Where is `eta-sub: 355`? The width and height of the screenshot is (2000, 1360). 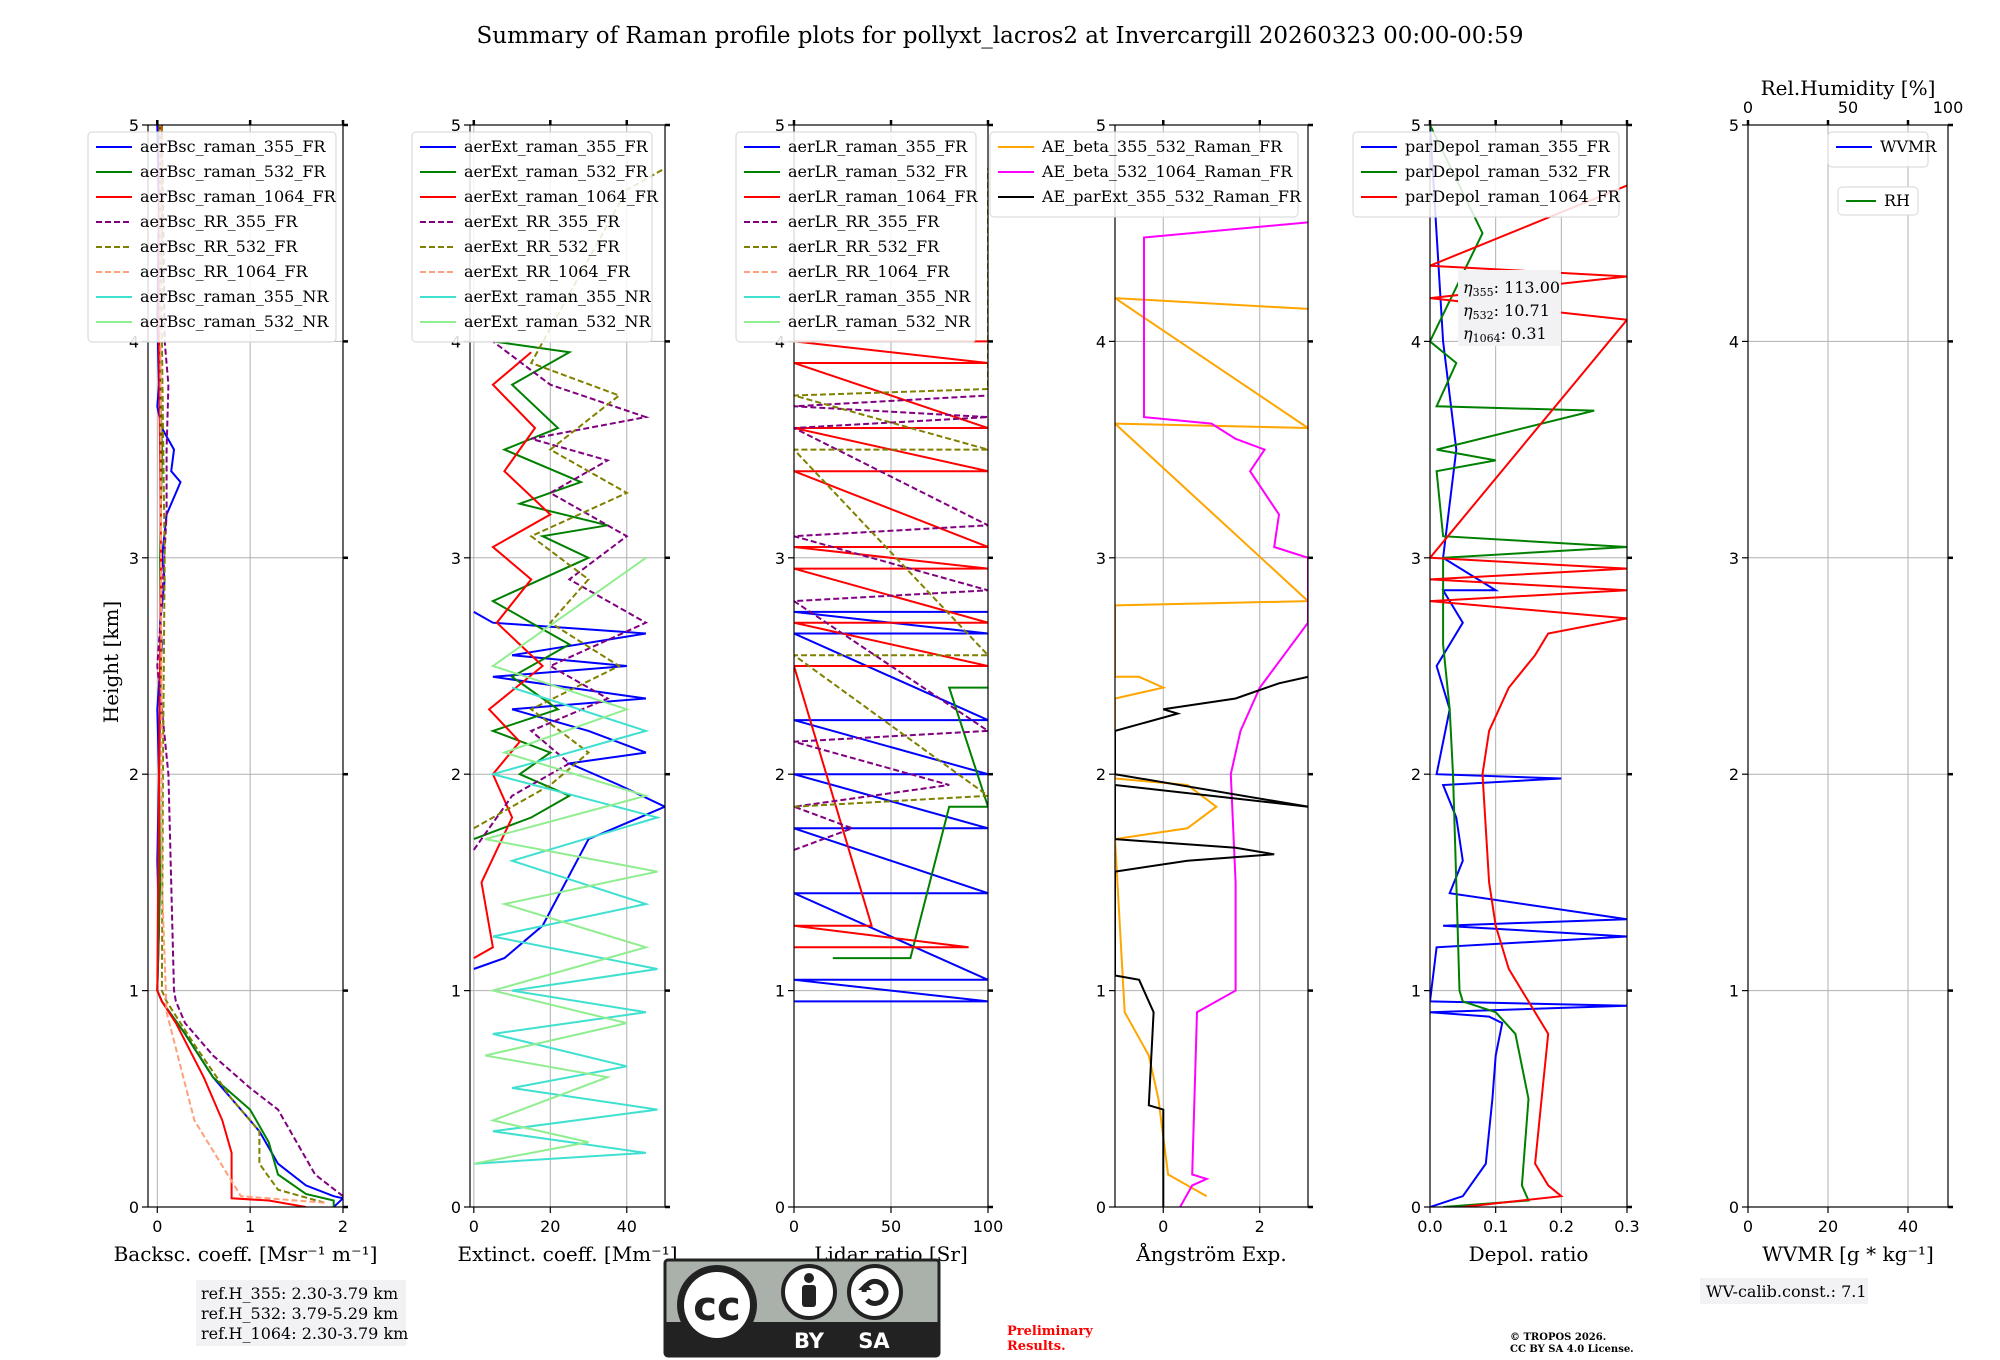
eta-sub: 355 is located at coordinates (1483, 292).